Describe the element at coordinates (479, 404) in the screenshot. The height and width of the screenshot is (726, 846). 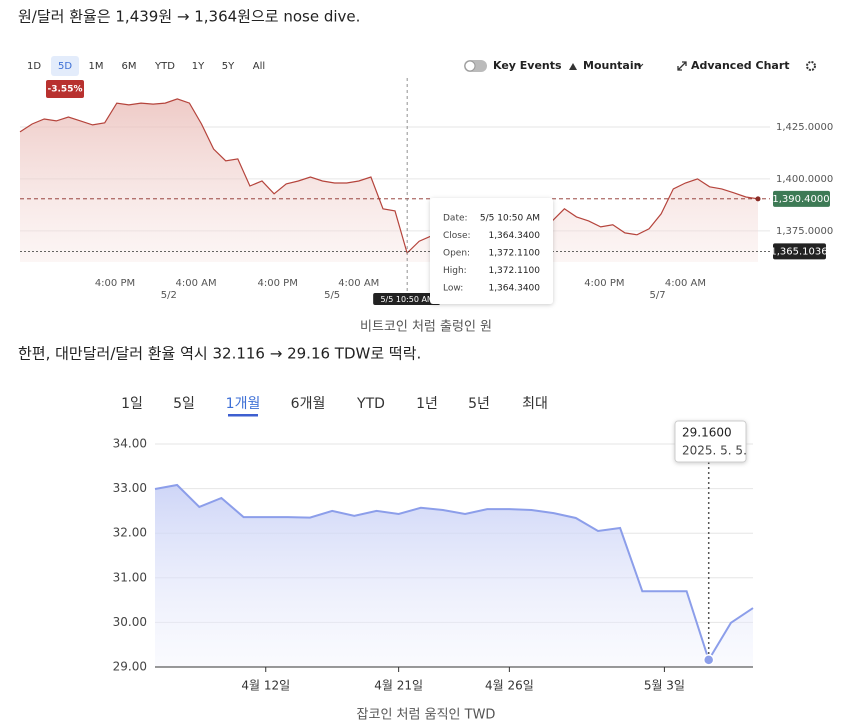
I see `tab: 5년` at that location.